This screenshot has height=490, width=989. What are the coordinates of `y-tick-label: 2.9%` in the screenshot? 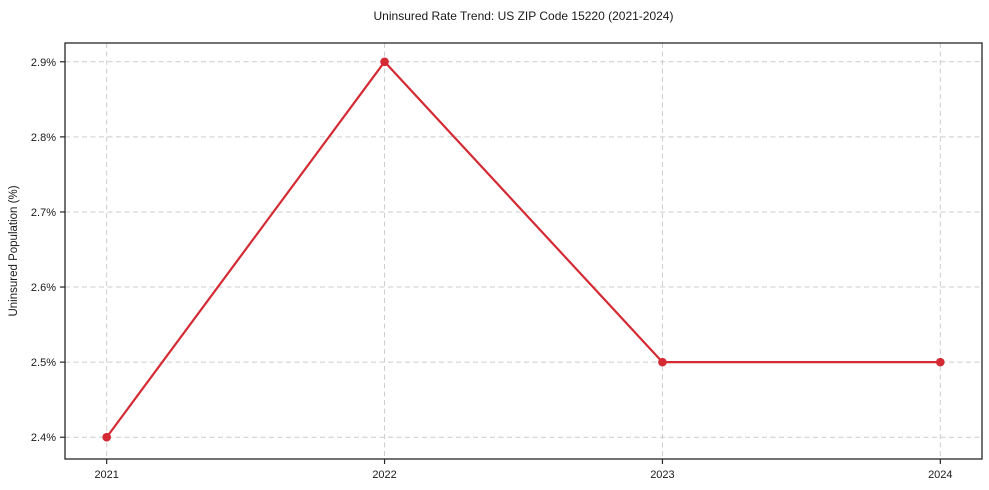 It's located at (43, 63).